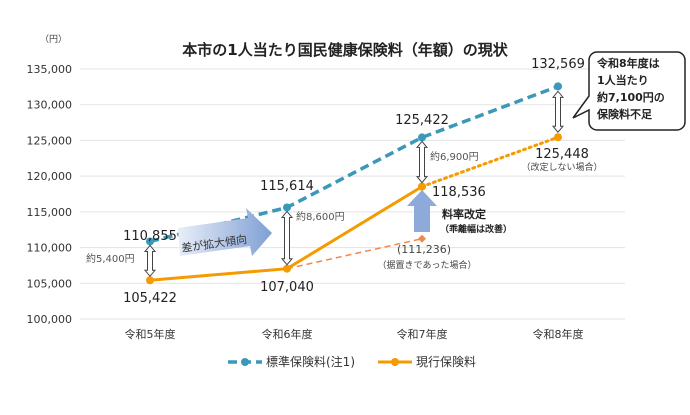  What do you see at coordinates (561, 167) in the screenshot?
I see `data-sublabel: （改定しない場合）` at bounding box center [561, 167].